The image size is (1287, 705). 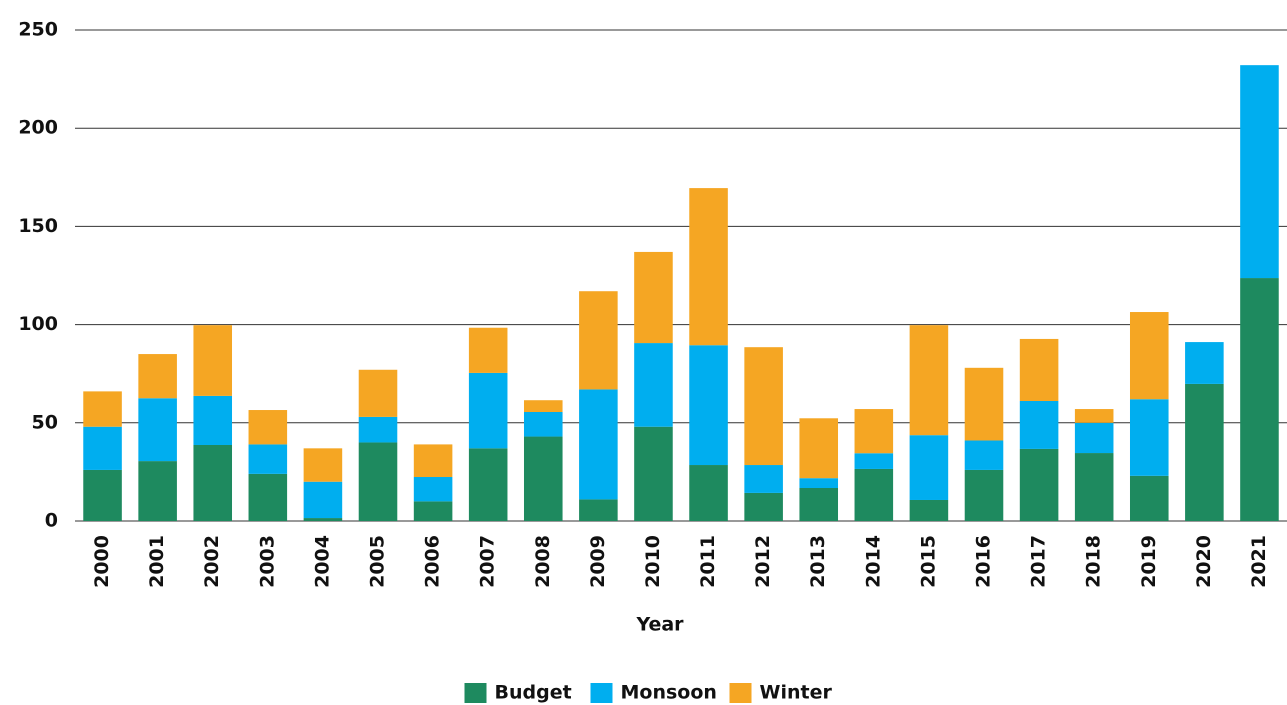 I want to click on legend-label: Winter, so click(x=796, y=693).